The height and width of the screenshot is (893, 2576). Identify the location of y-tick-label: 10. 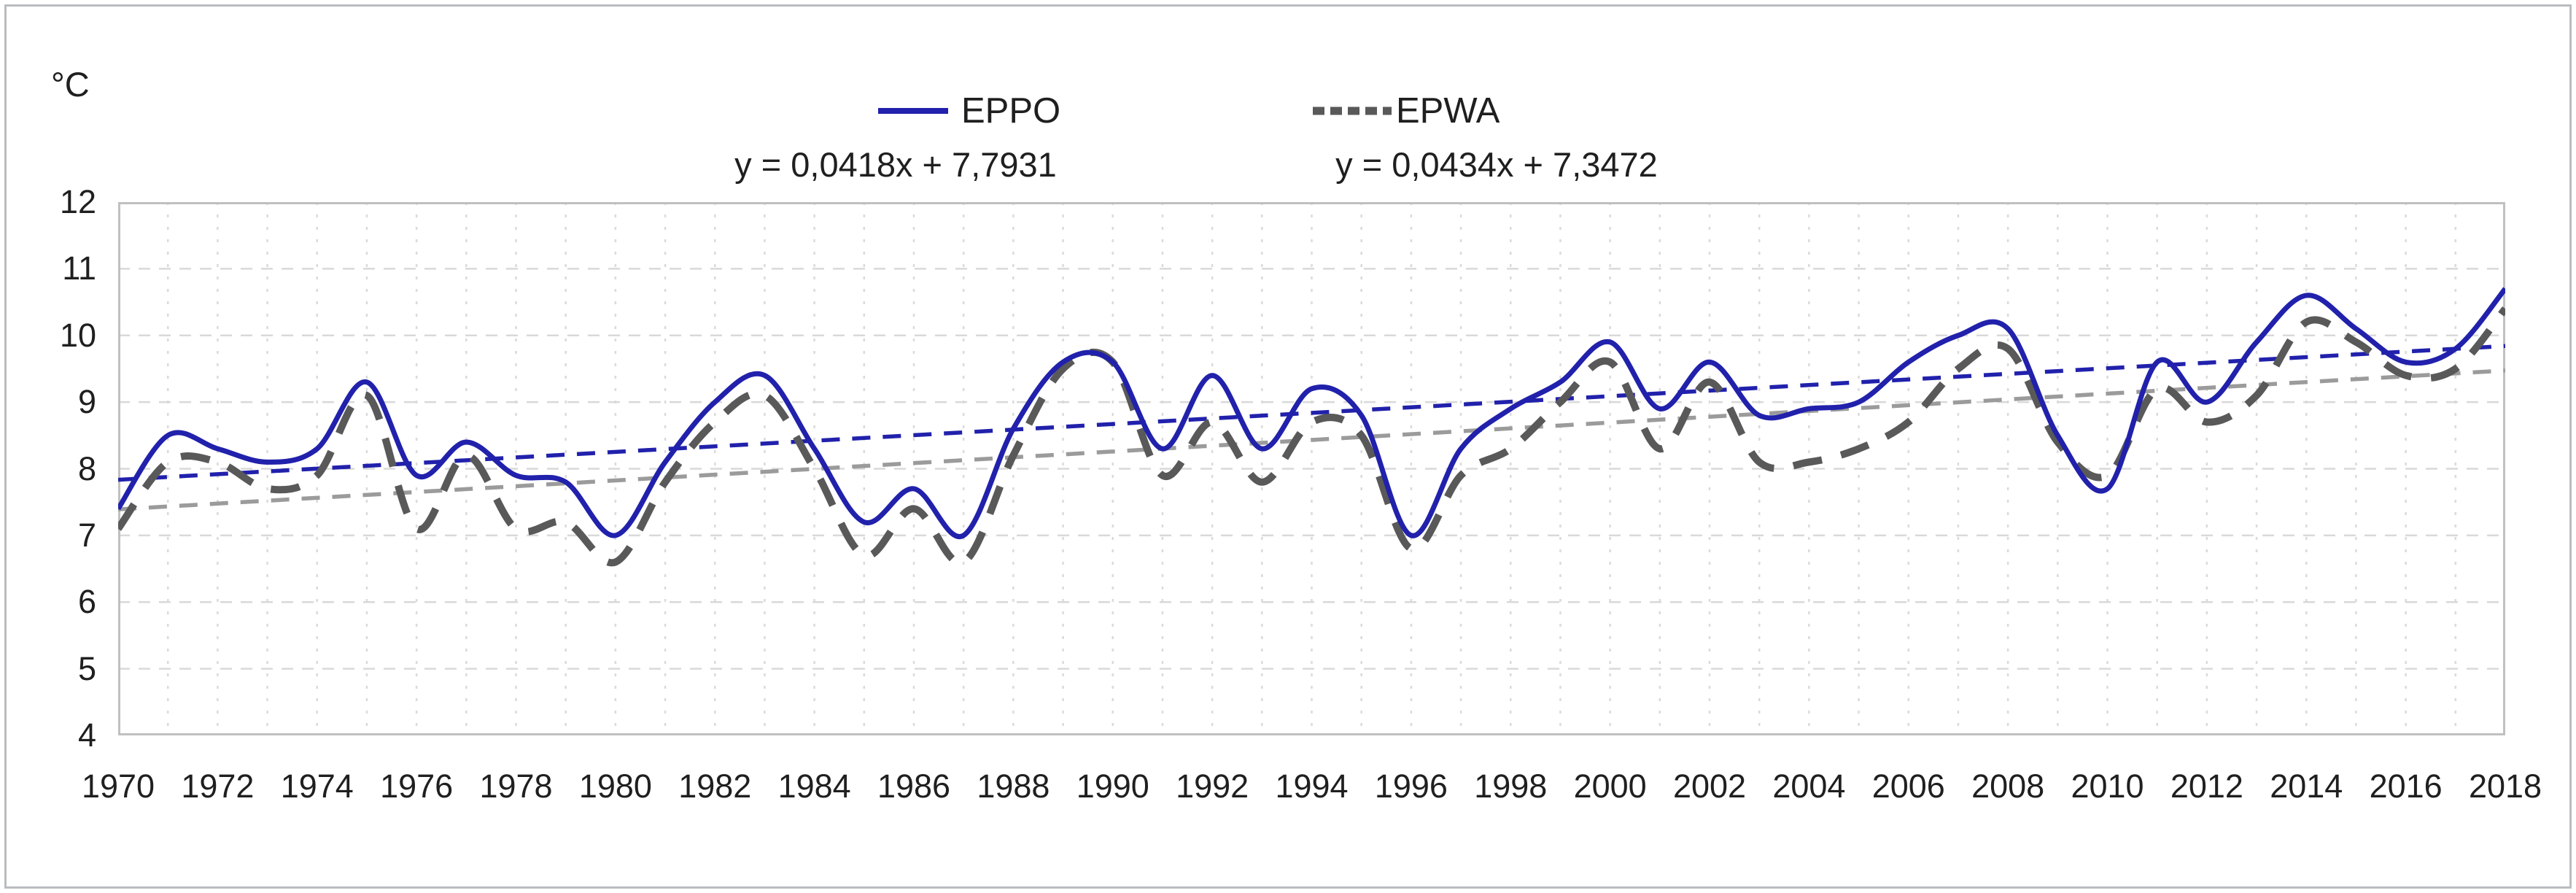
(78, 335).